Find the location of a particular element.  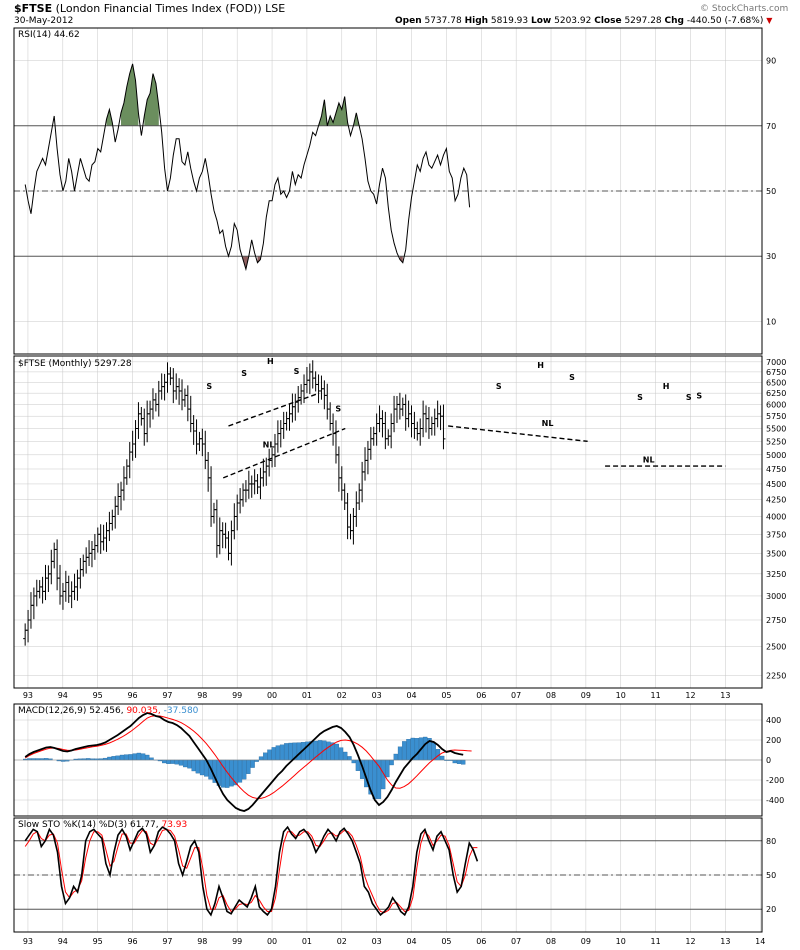

high-label: High is located at coordinates (476, 21).